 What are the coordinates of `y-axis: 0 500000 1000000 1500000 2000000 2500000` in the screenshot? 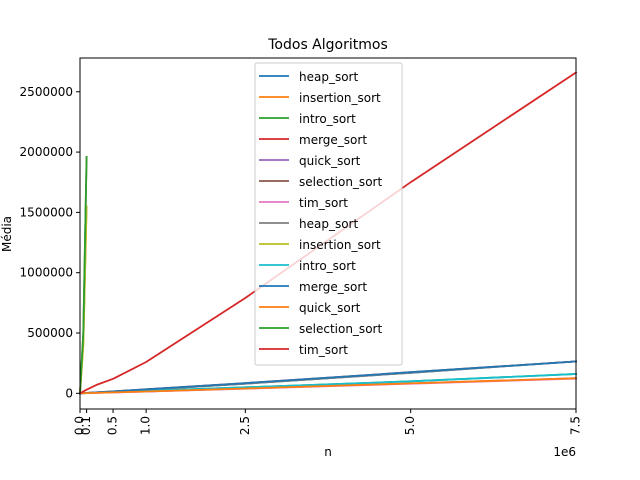 It's located at (50, 242).